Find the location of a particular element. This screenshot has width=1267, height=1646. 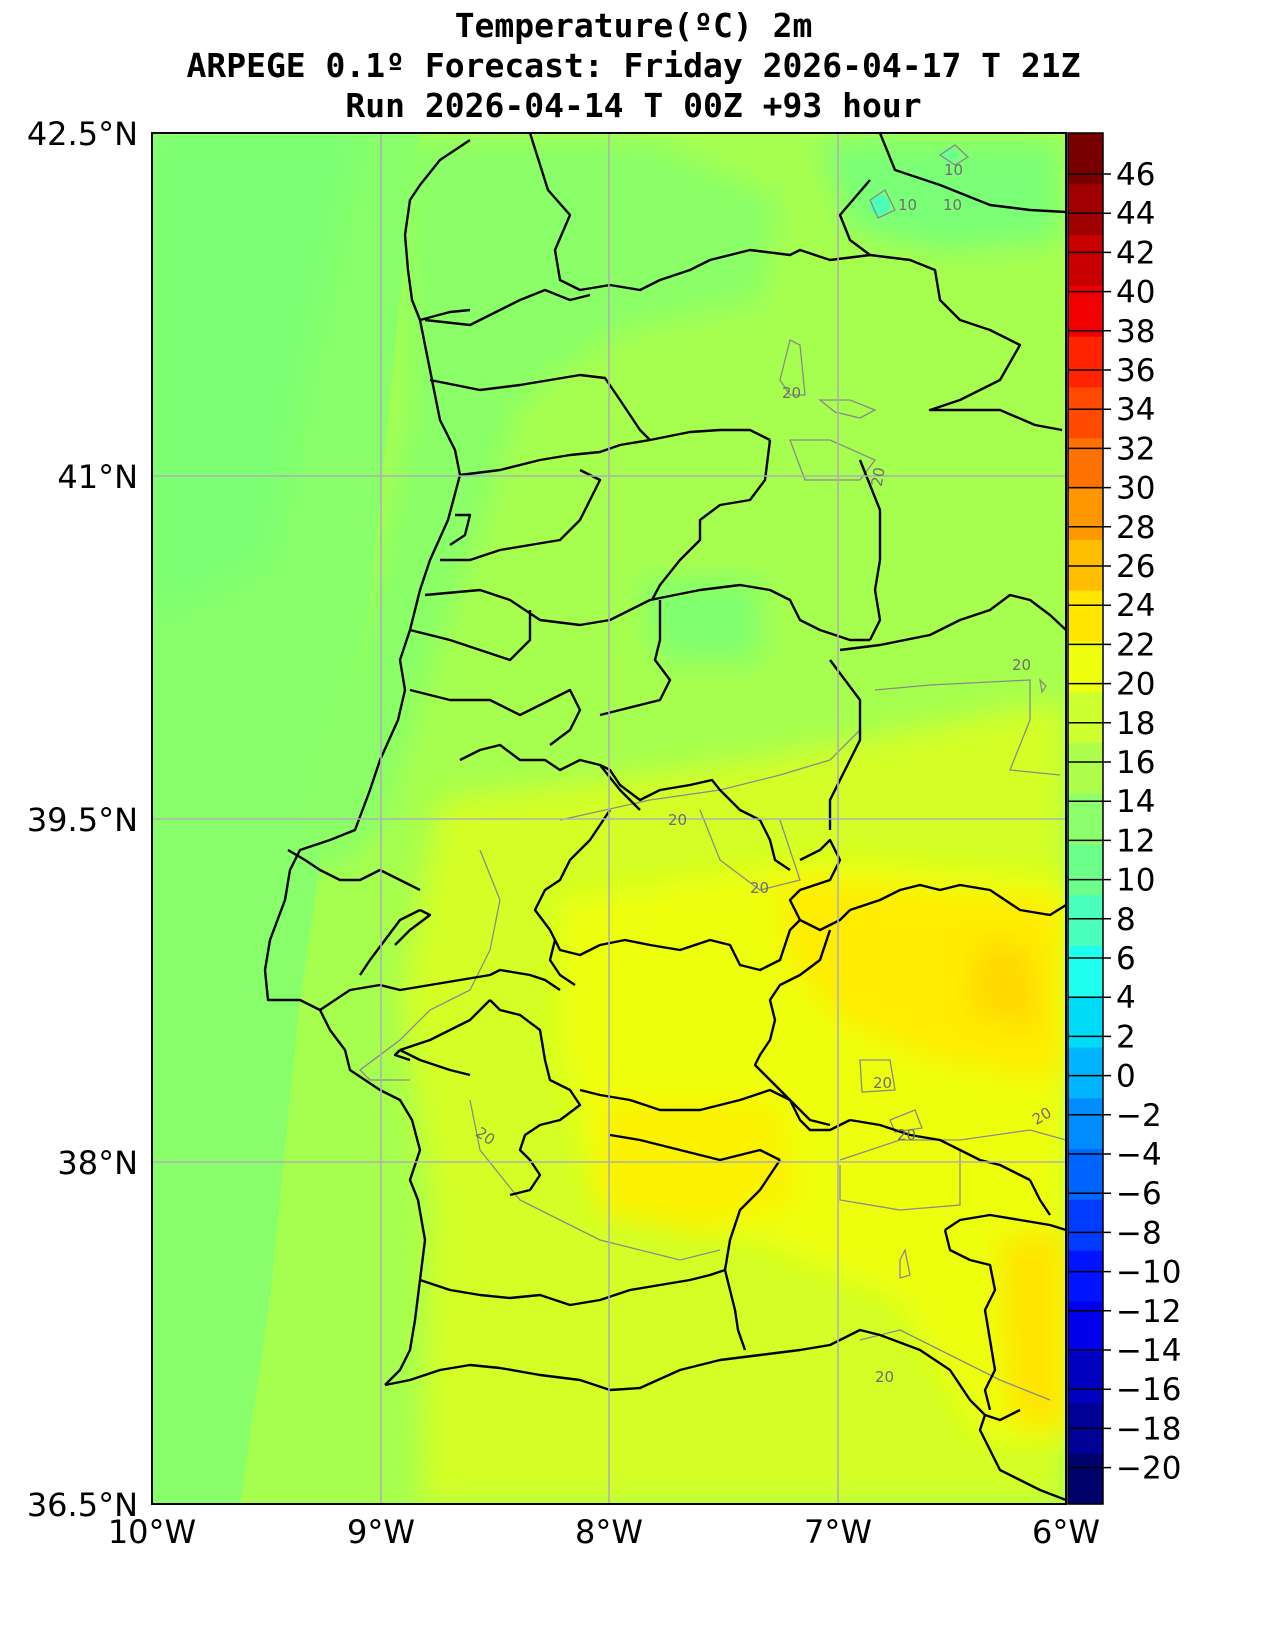

longitude-labels: 10°W 9°W 8°W 7°W 6°W is located at coordinates (604, 1532).